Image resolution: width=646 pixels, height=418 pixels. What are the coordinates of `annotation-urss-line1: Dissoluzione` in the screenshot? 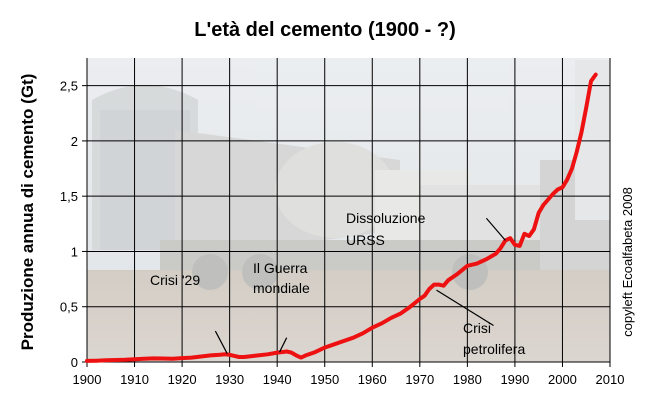 It's located at (386, 218).